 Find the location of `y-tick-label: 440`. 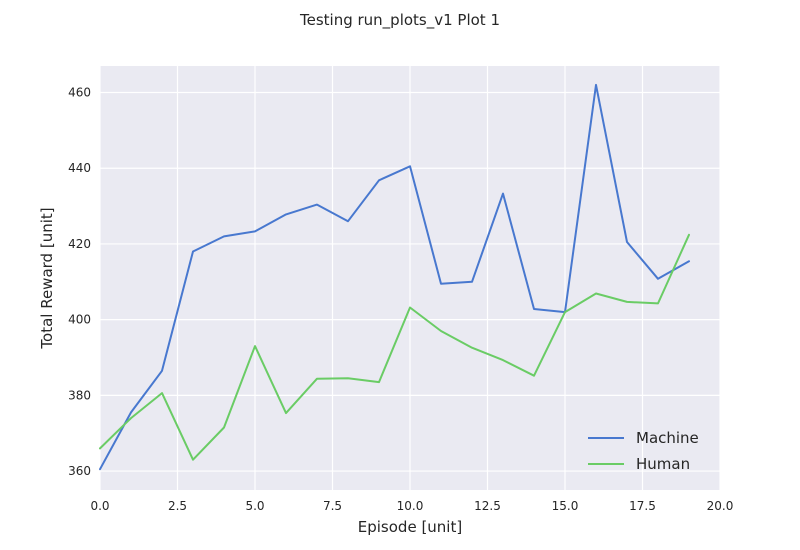

y-tick-label: 440 is located at coordinates (79, 168).